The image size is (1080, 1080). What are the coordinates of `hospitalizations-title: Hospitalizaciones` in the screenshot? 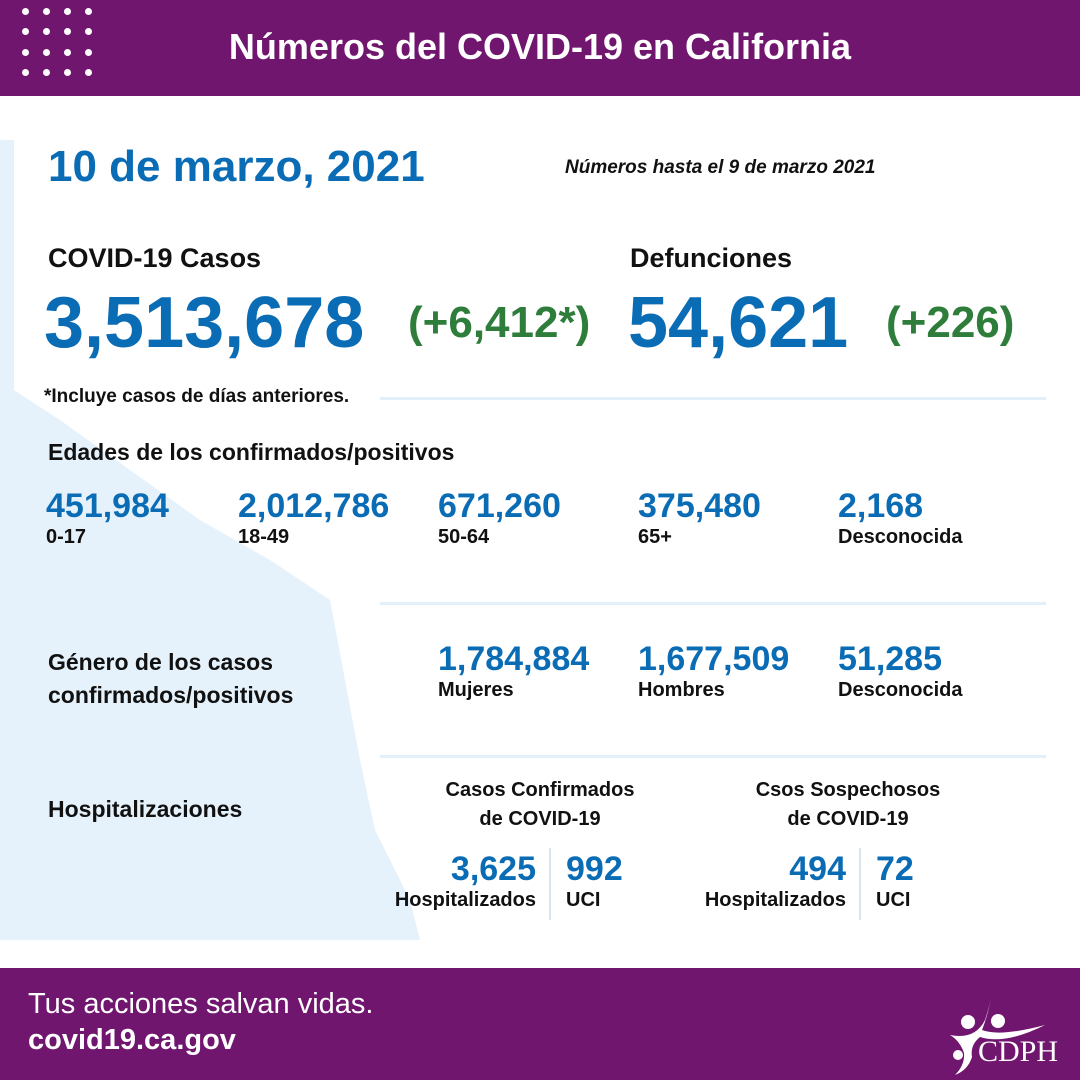 It's located at (145, 809).